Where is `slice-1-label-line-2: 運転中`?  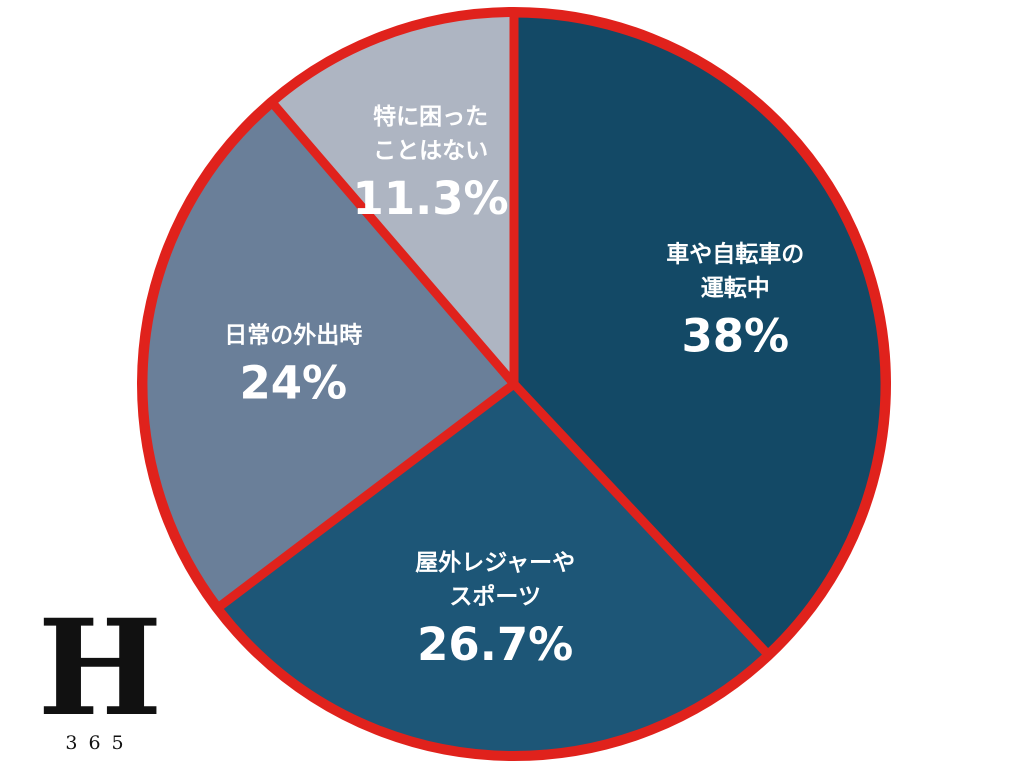
slice-1-label-line-2: 運転中 is located at coordinates (735, 288).